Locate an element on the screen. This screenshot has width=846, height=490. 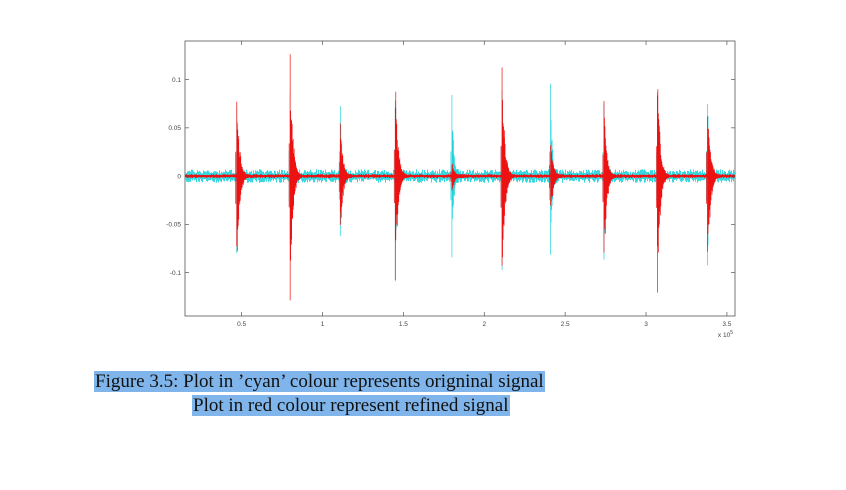
x-tick-label: 3.5 is located at coordinates (726, 324).